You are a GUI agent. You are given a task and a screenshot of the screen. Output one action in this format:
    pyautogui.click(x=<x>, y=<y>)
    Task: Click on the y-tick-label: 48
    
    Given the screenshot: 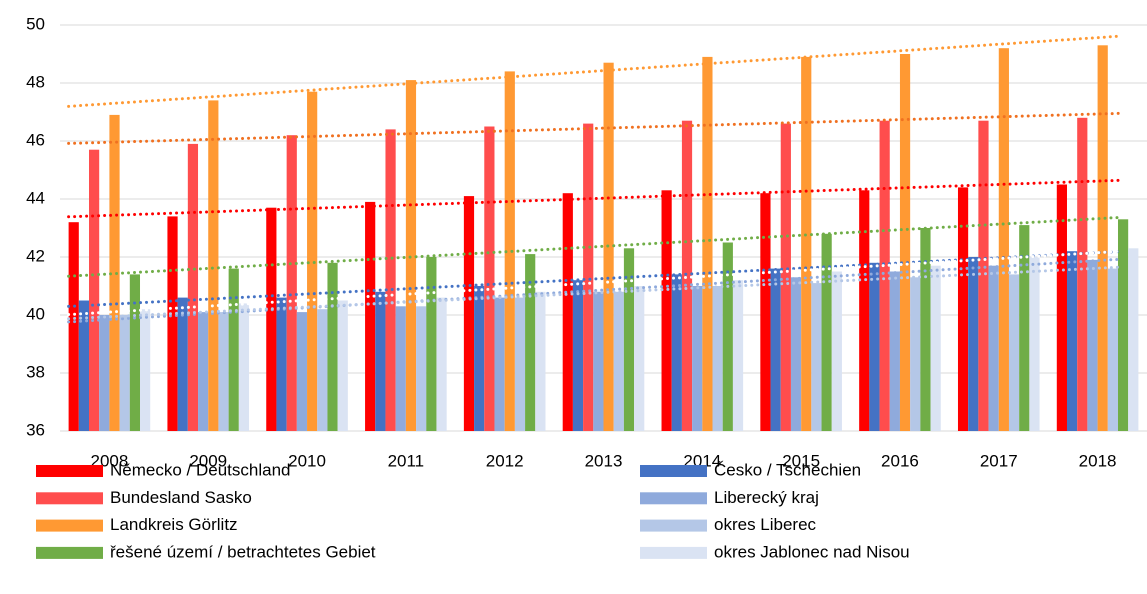 What is the action you would take?
    pyautogui.click(x=35, y=81)
    